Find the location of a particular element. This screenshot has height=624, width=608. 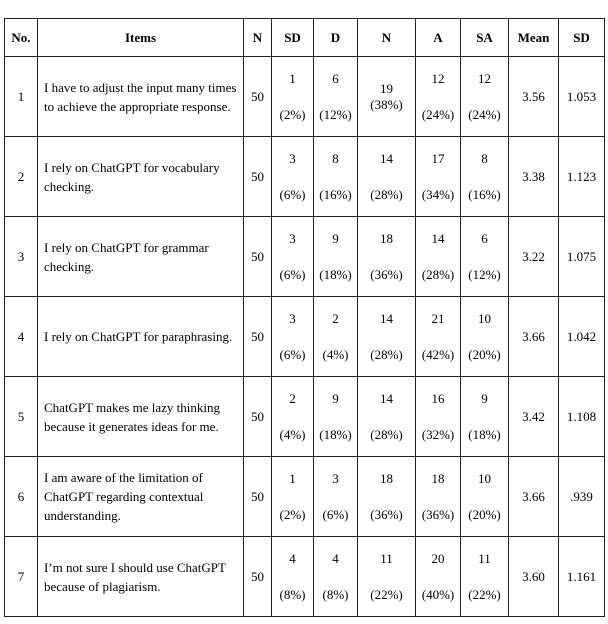

row-sd: 1.053 is located at coordinates (581, 96).